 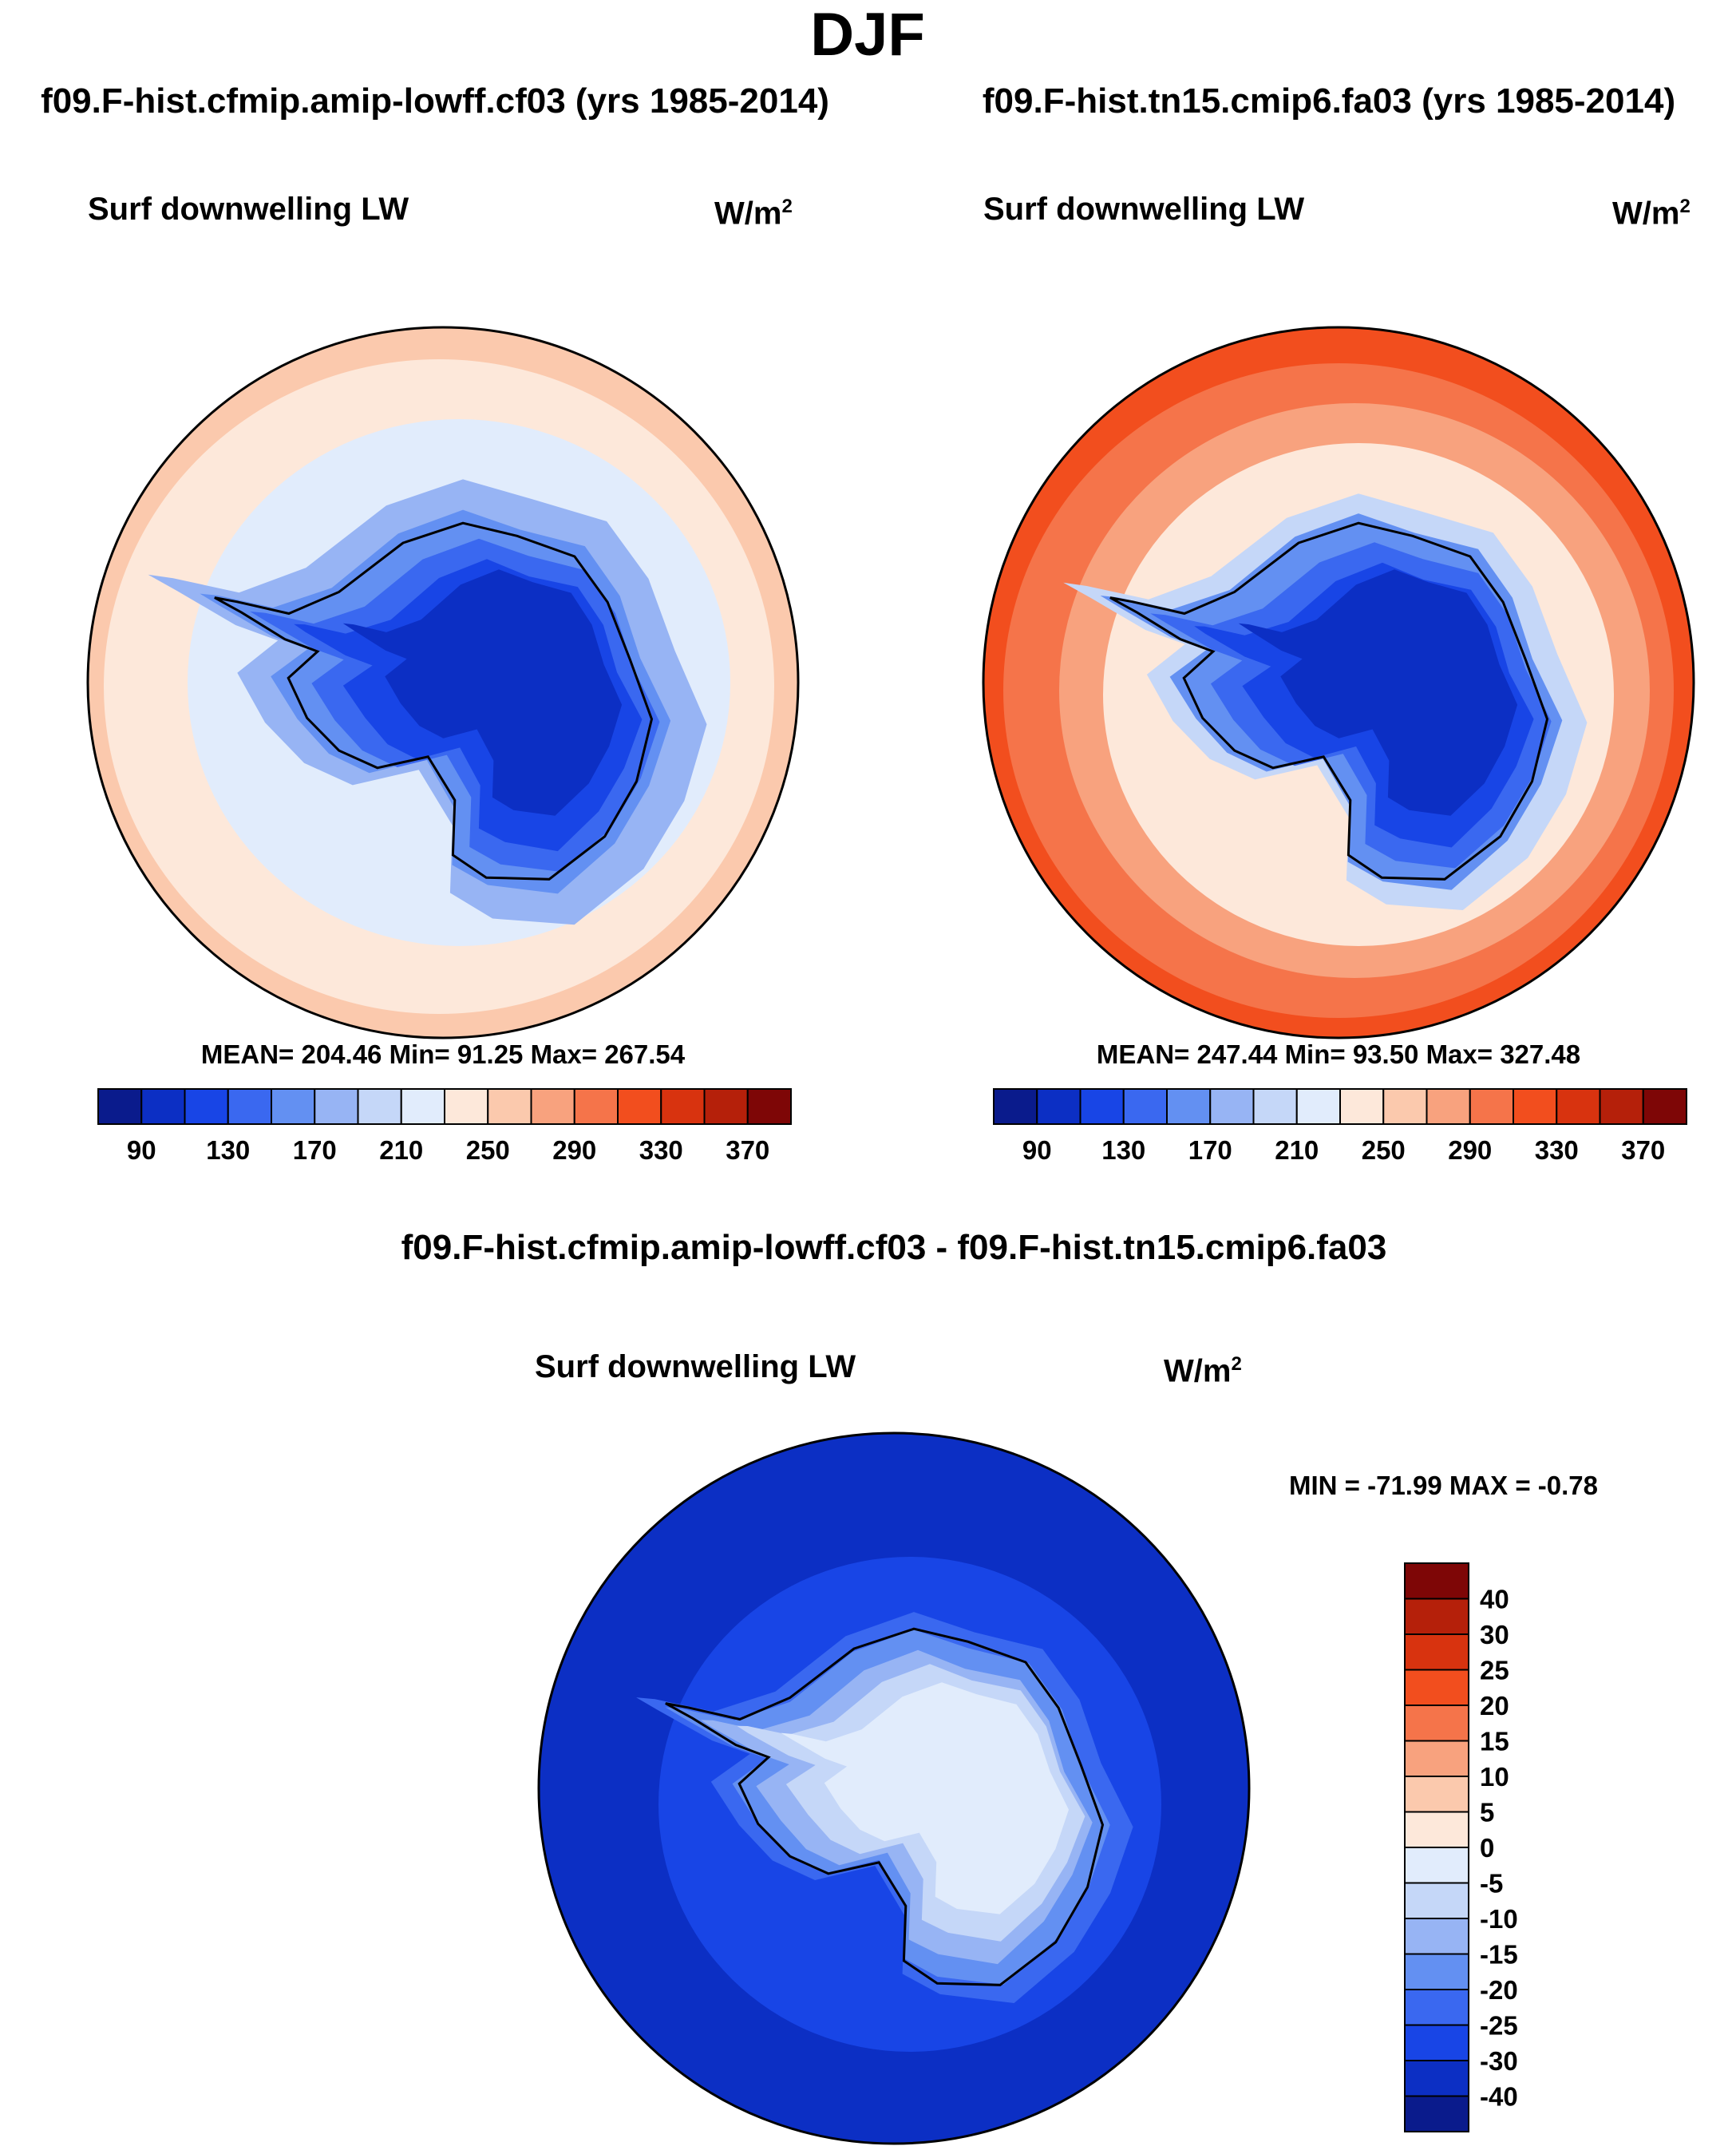 What do you see at coordinates (1203, 1371) in the screenshot?
I see `diff-units-label: W/m2` at bounding box center [1203, 1371].